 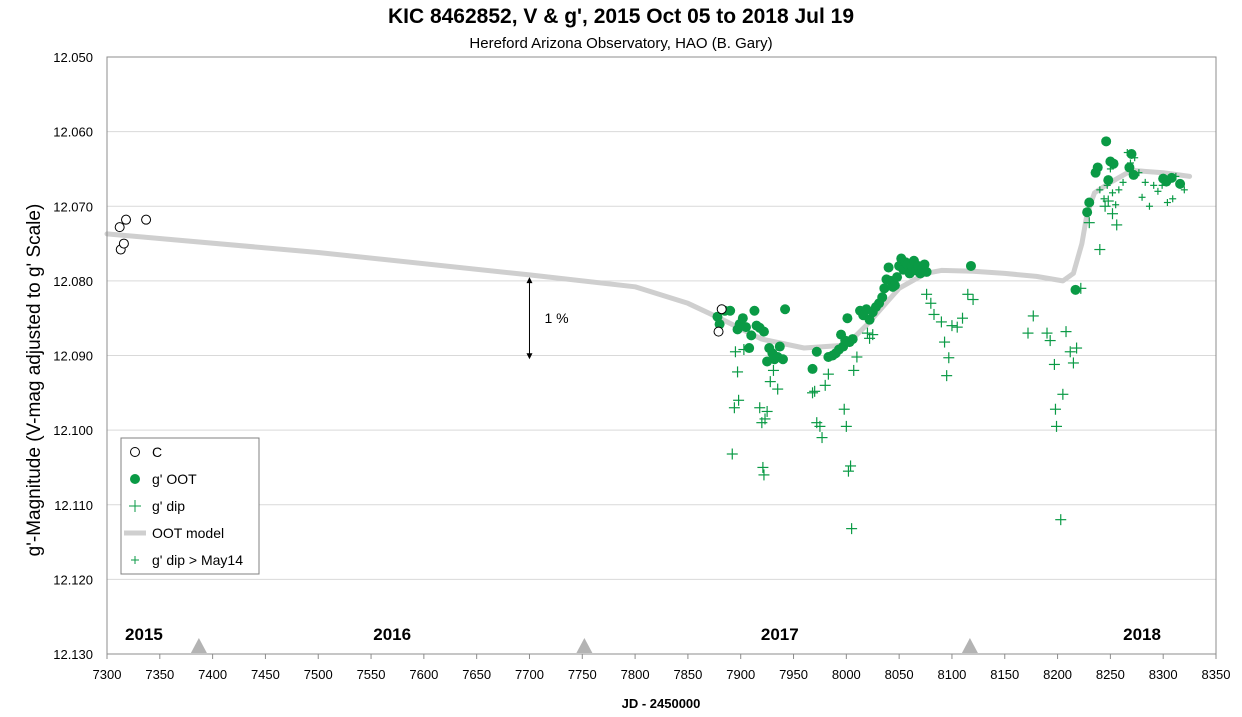 What do you see at coordinates (635, 674) in the screenshot?
I see `x-tick-label: 7800` at bounding box center [635, 674].